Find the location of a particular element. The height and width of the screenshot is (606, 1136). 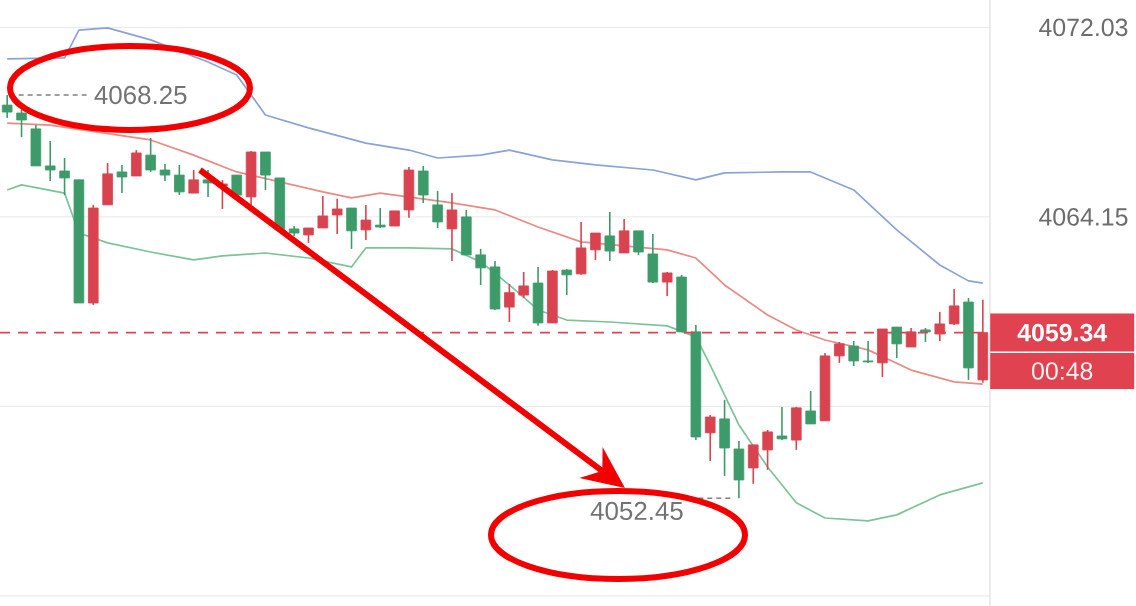

y-tick-label: 4072.03 is located at coordinates (1083, 27).